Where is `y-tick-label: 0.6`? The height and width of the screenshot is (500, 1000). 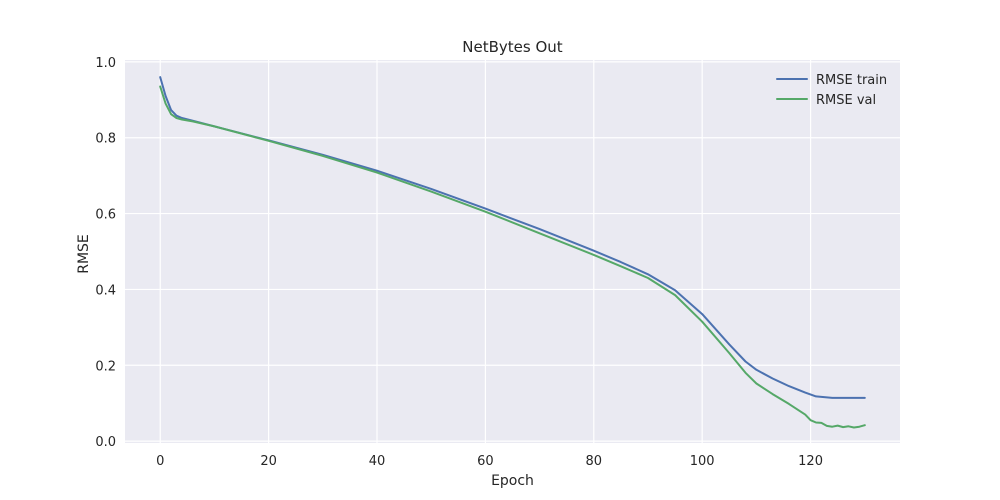 y-tick-label: 0.6 is located at coordinates (105, 215).